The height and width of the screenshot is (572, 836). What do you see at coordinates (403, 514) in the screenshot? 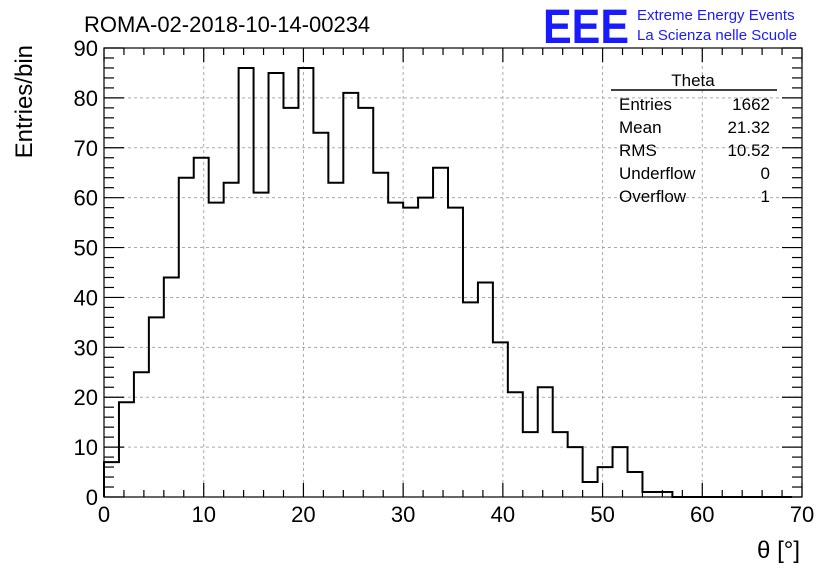
I see `x-tick-label: 30` at bounding box center [403, 514].